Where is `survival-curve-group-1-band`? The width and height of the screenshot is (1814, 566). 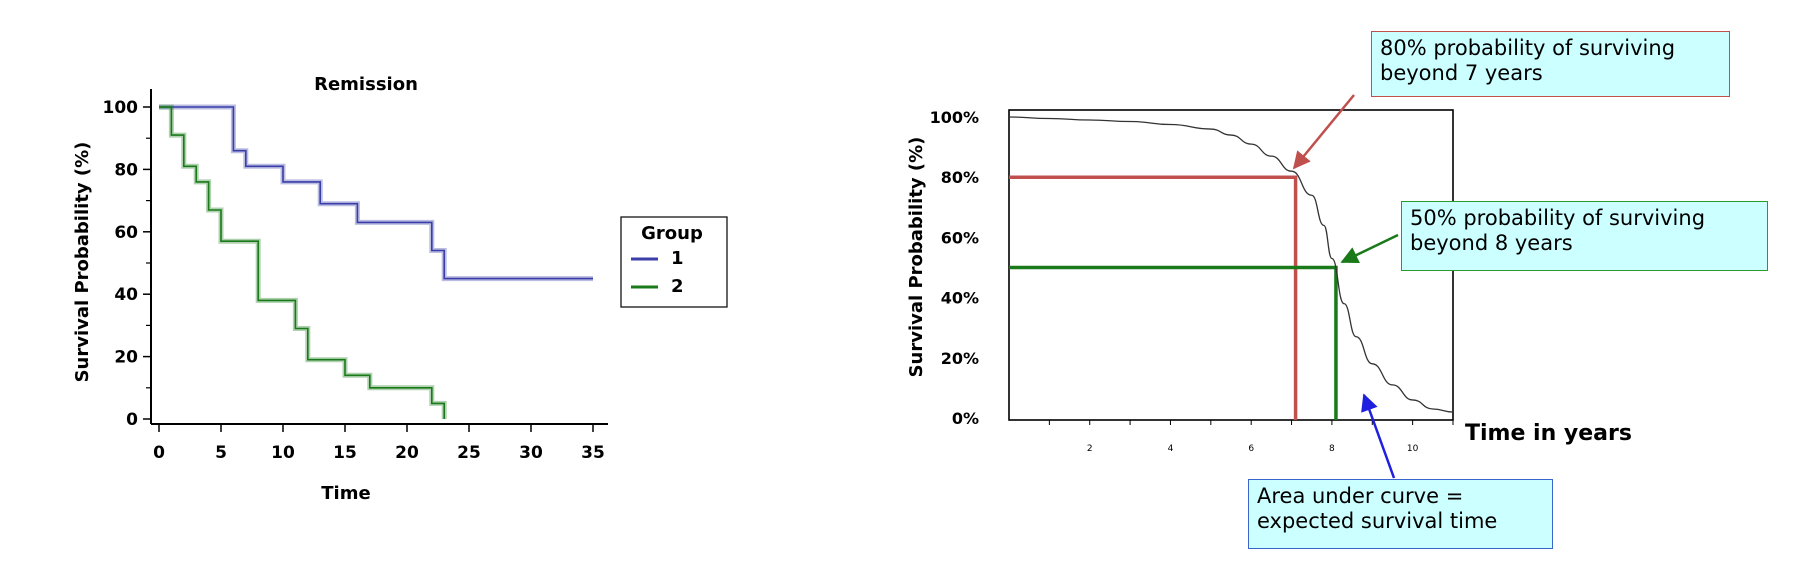
survival-curve-group-1-band is located at coordinates (376, 193).